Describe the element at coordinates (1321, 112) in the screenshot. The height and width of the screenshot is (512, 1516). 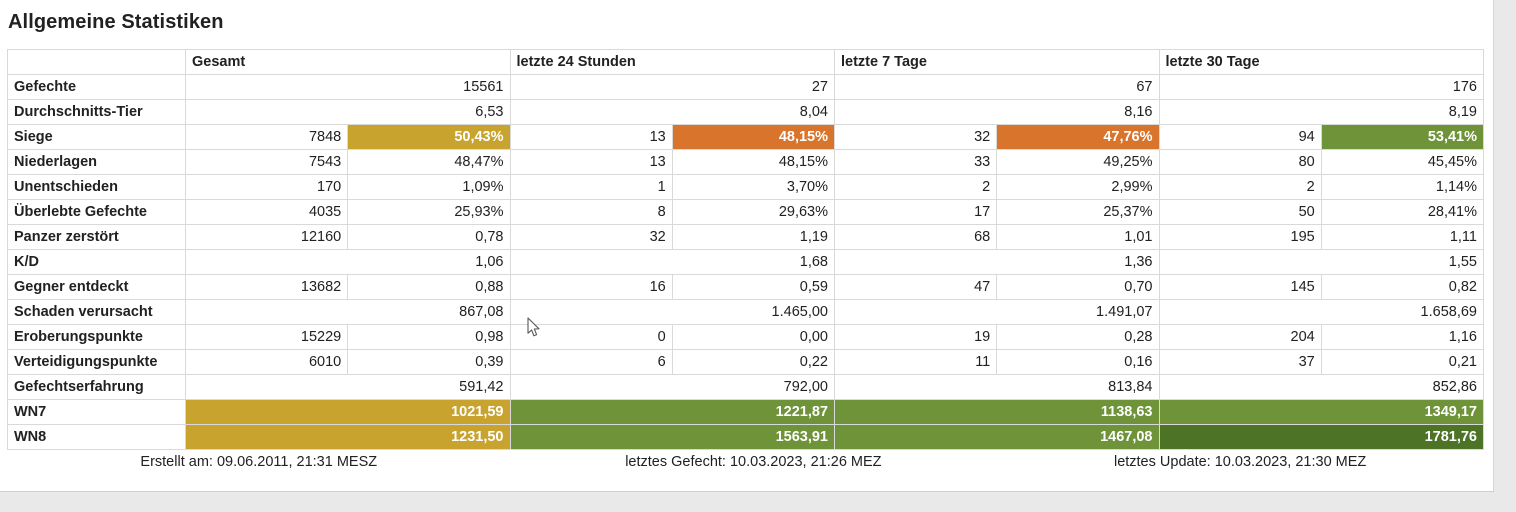
I see `stat-value-cell: 8,19` at that location.